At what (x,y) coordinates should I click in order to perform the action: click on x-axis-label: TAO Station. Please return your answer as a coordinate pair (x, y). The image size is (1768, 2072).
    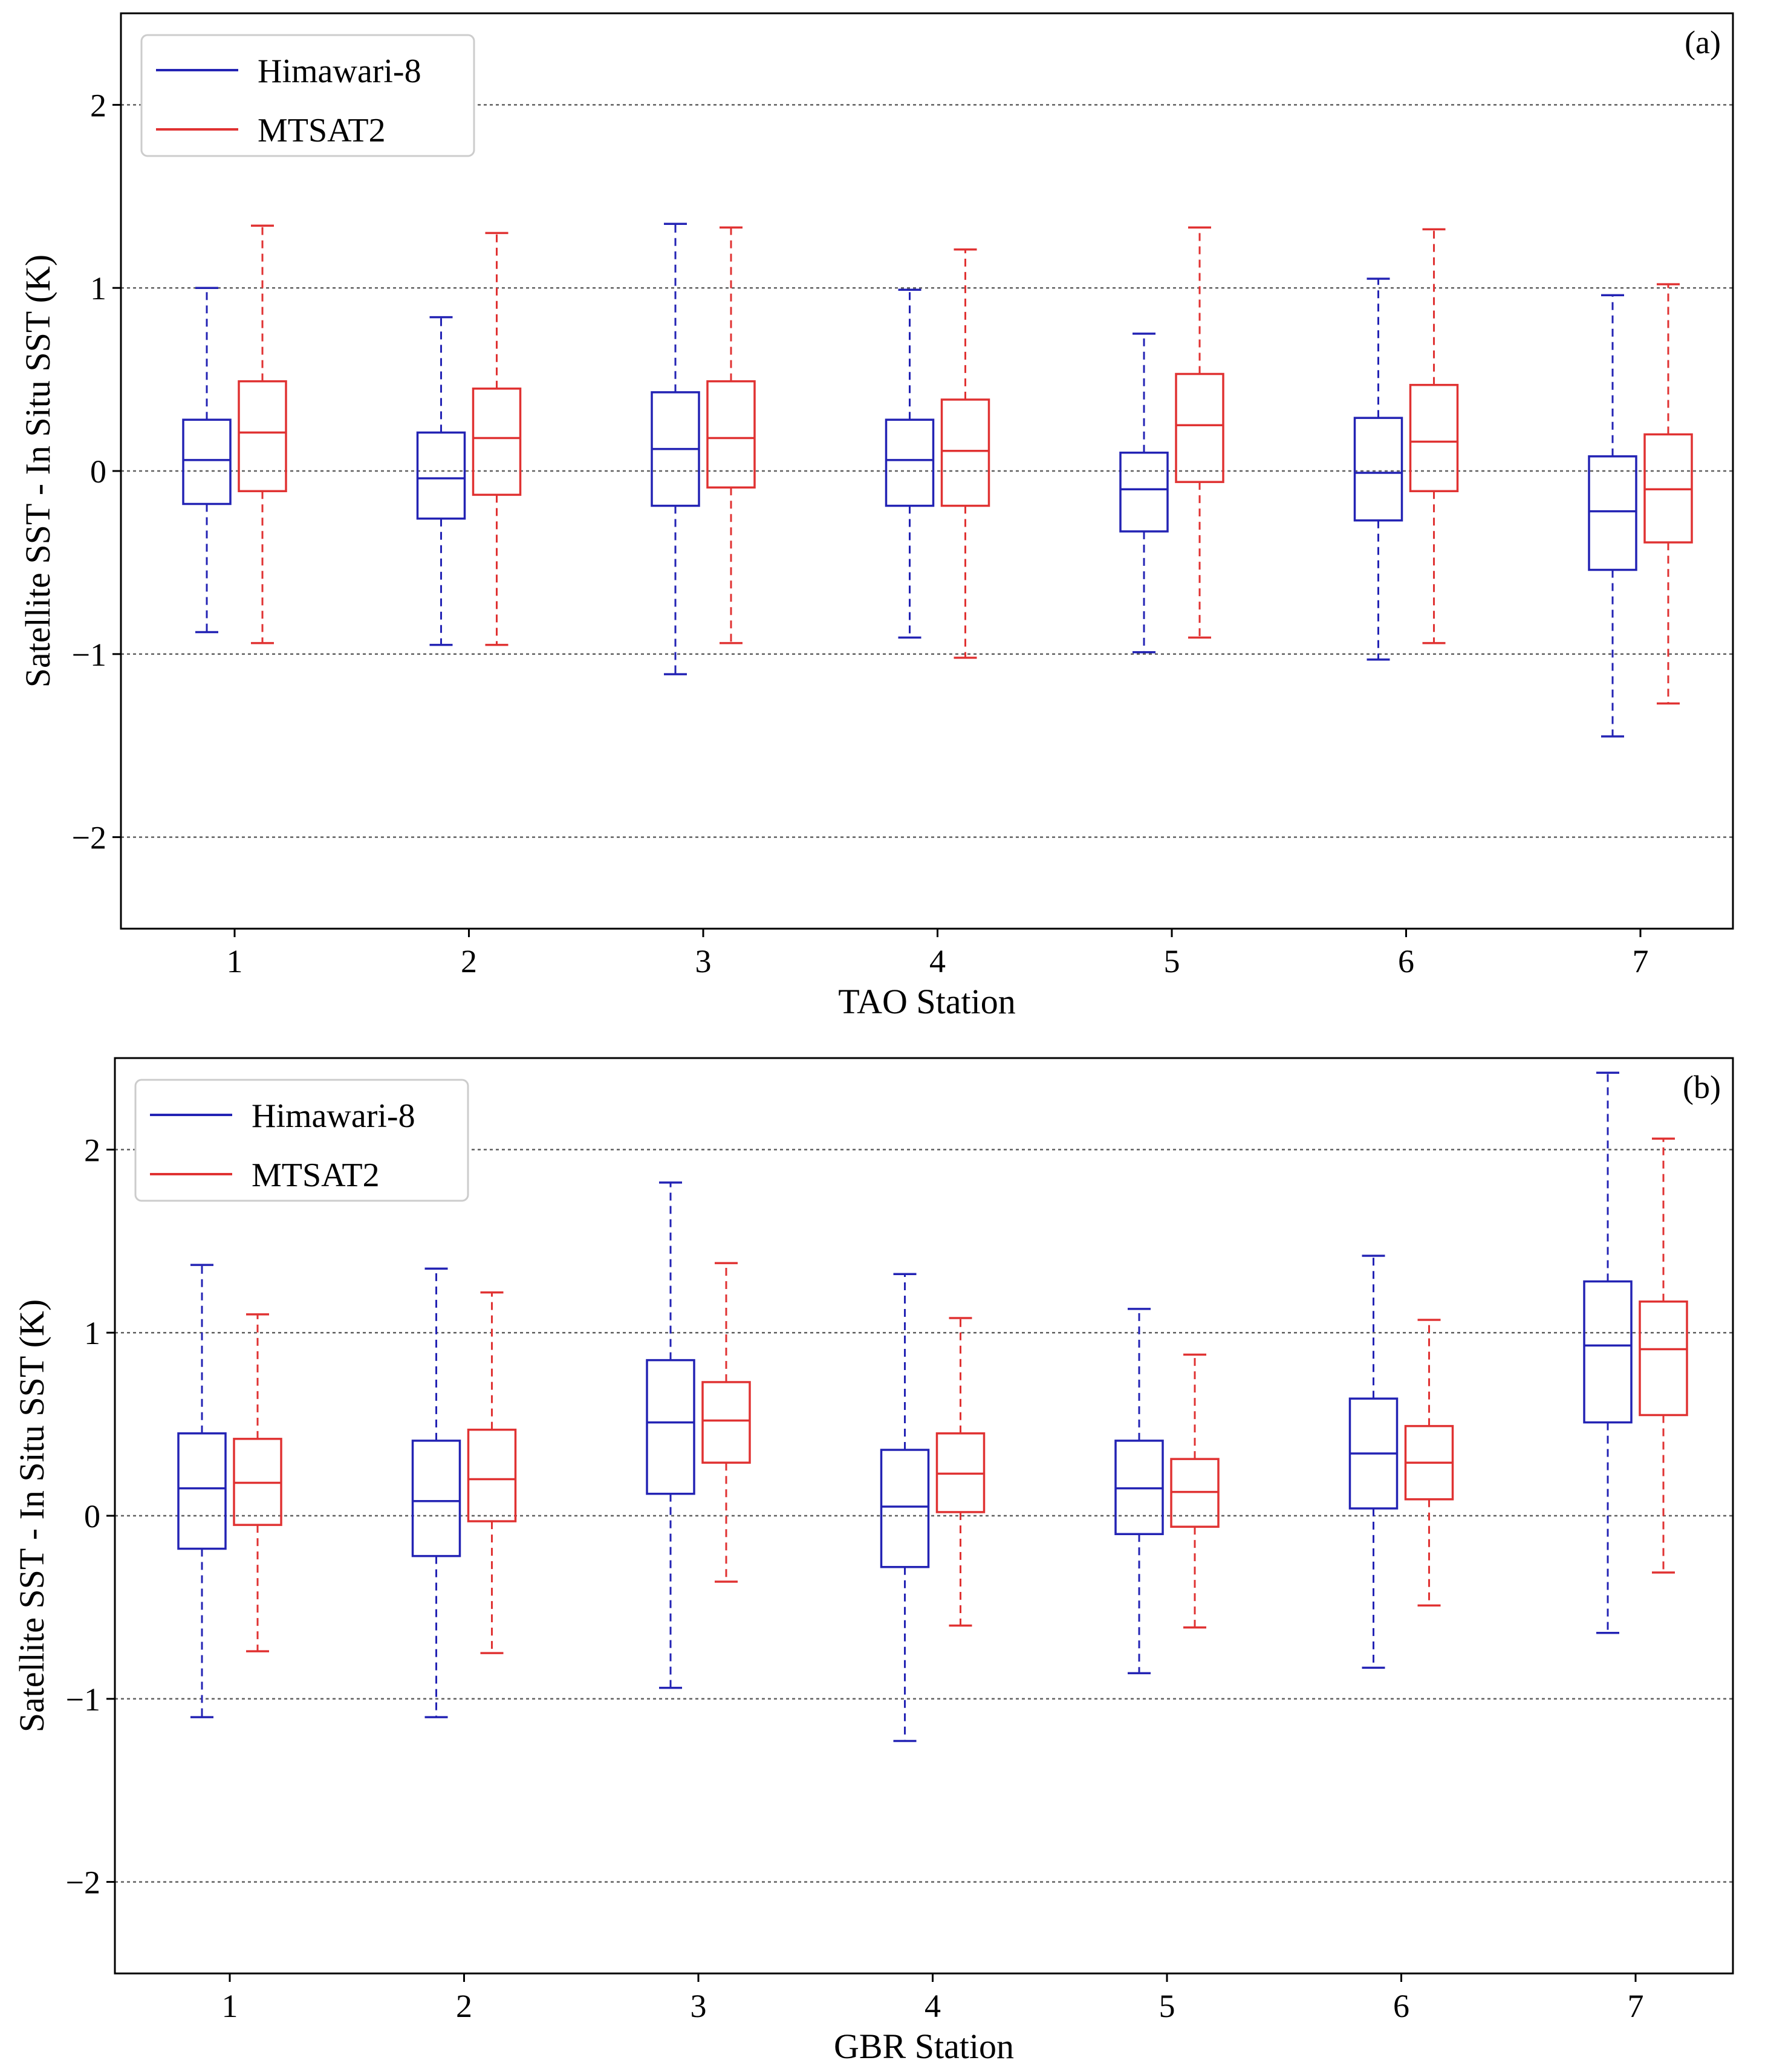
    Looking at the image, I should click on (926, 1001).